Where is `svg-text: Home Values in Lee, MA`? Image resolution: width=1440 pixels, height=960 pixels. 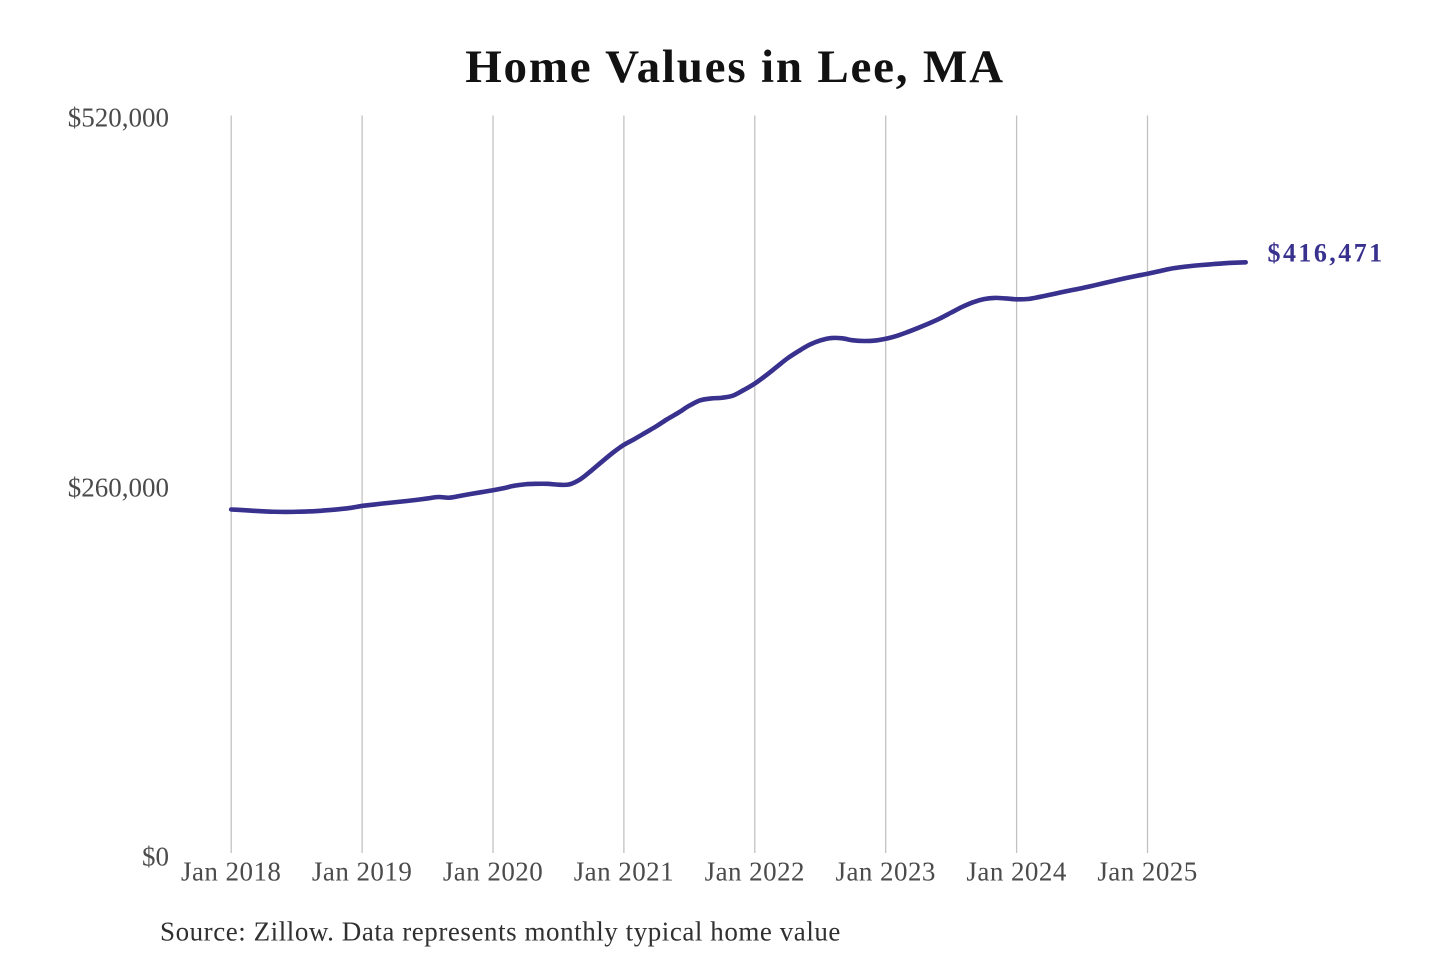
svg-text: Home Values in Lee, MA is located at coordinates (735, 67).